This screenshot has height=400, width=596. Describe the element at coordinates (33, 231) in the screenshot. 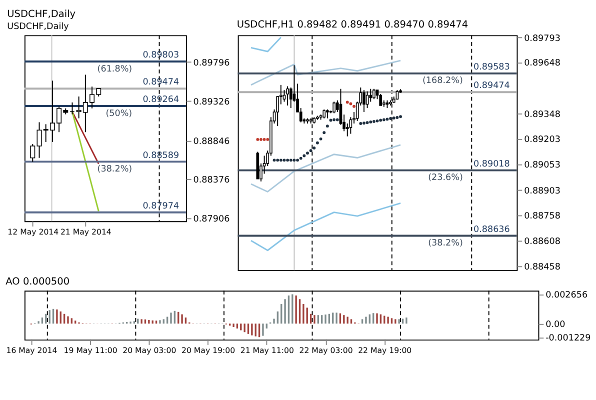

I see `x-tick-label: 12 May 2014` at that location.